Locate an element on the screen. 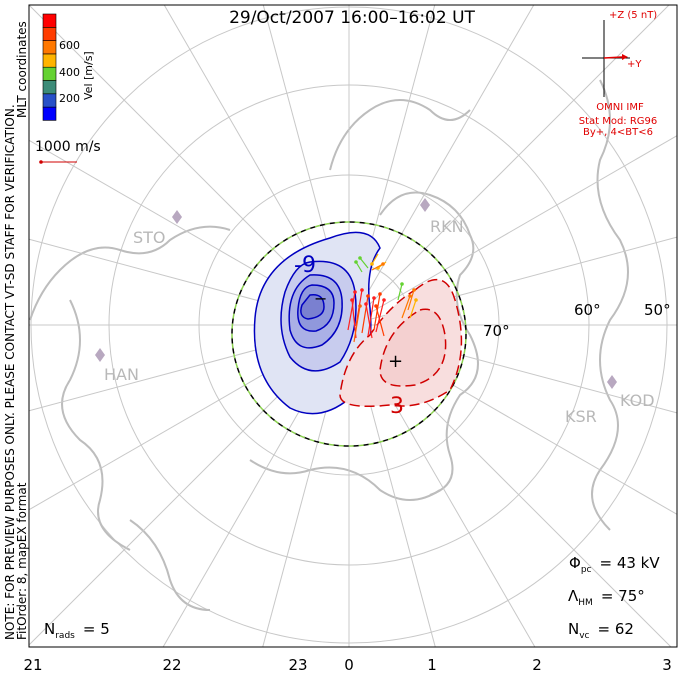 The height and width of the screenshot is (674, 680). colorbar-label: Vel [m/s] is located at coordinates (88, 75).